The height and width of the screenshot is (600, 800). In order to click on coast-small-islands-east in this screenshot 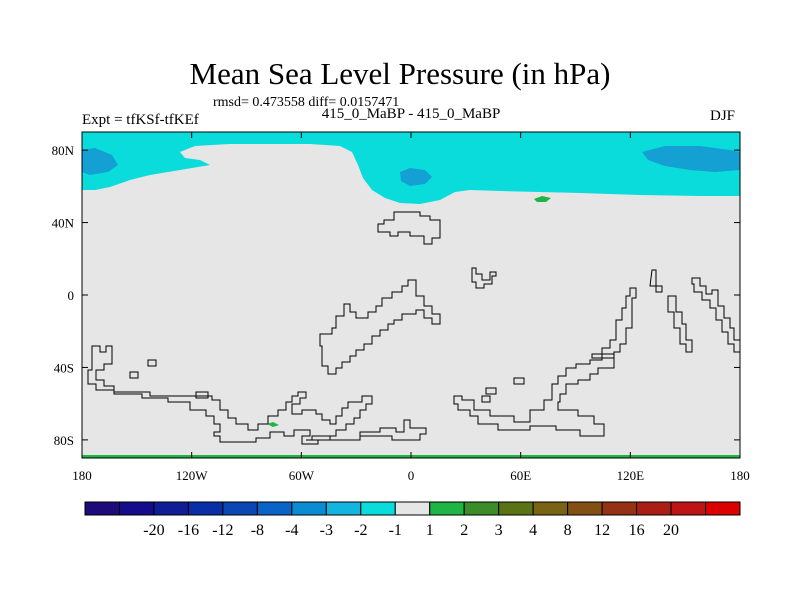, I will do `click(548, 378)`.